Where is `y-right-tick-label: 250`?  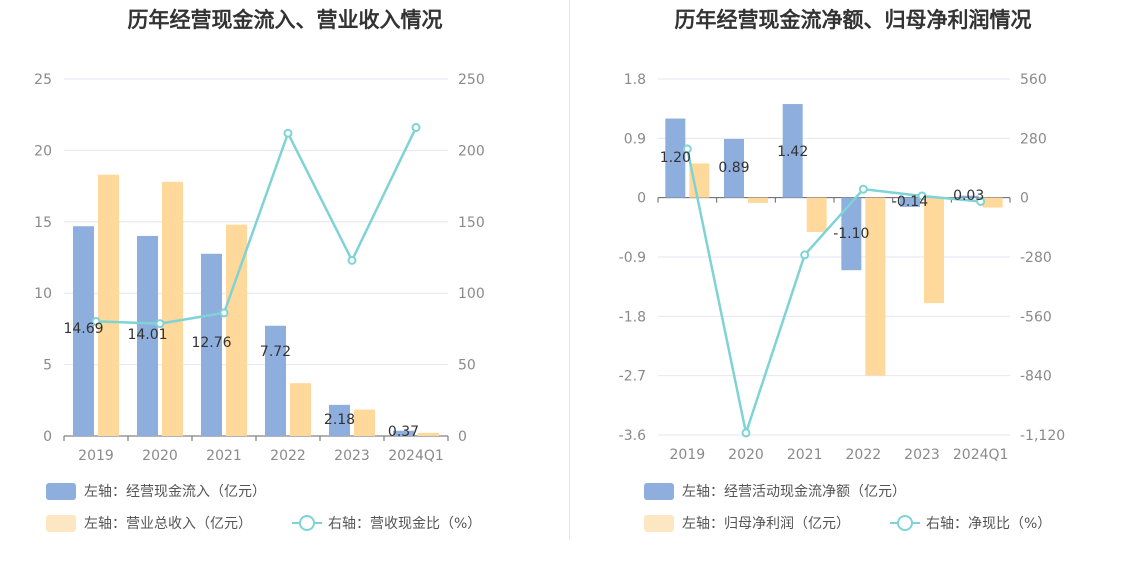 y-right-tick-label: 250 is located at coordinates (471, 80).